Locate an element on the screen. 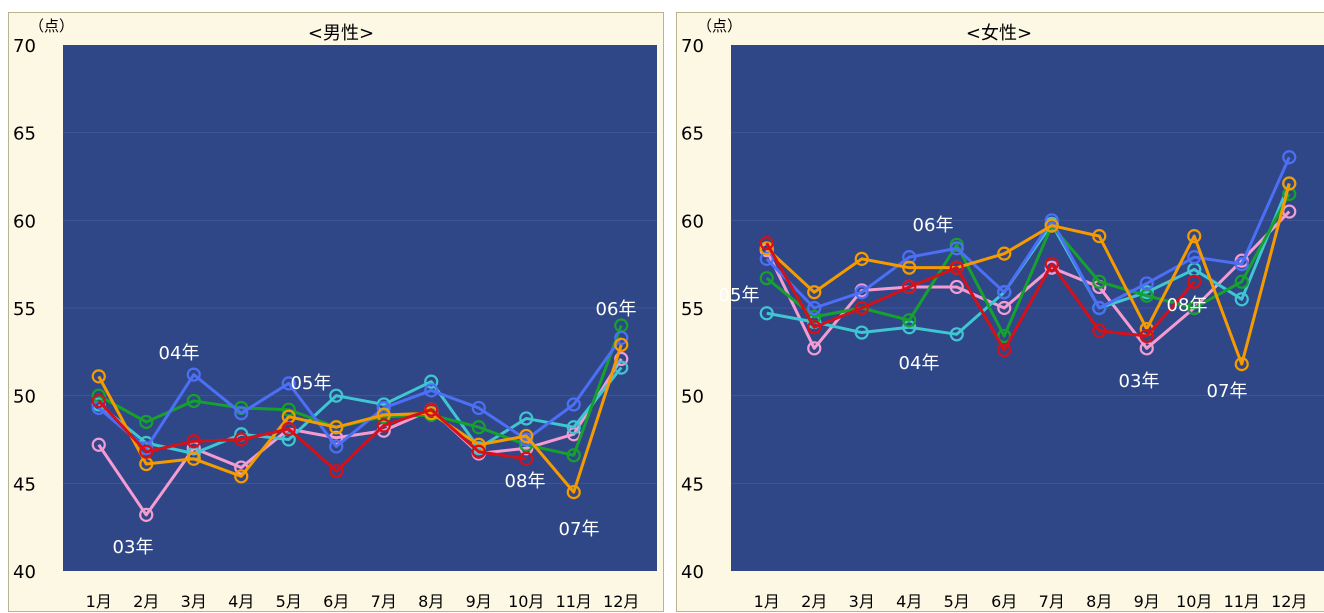 The image size is (1324, 613). y-tick-label: 55 is located at coordinates (692, 309).